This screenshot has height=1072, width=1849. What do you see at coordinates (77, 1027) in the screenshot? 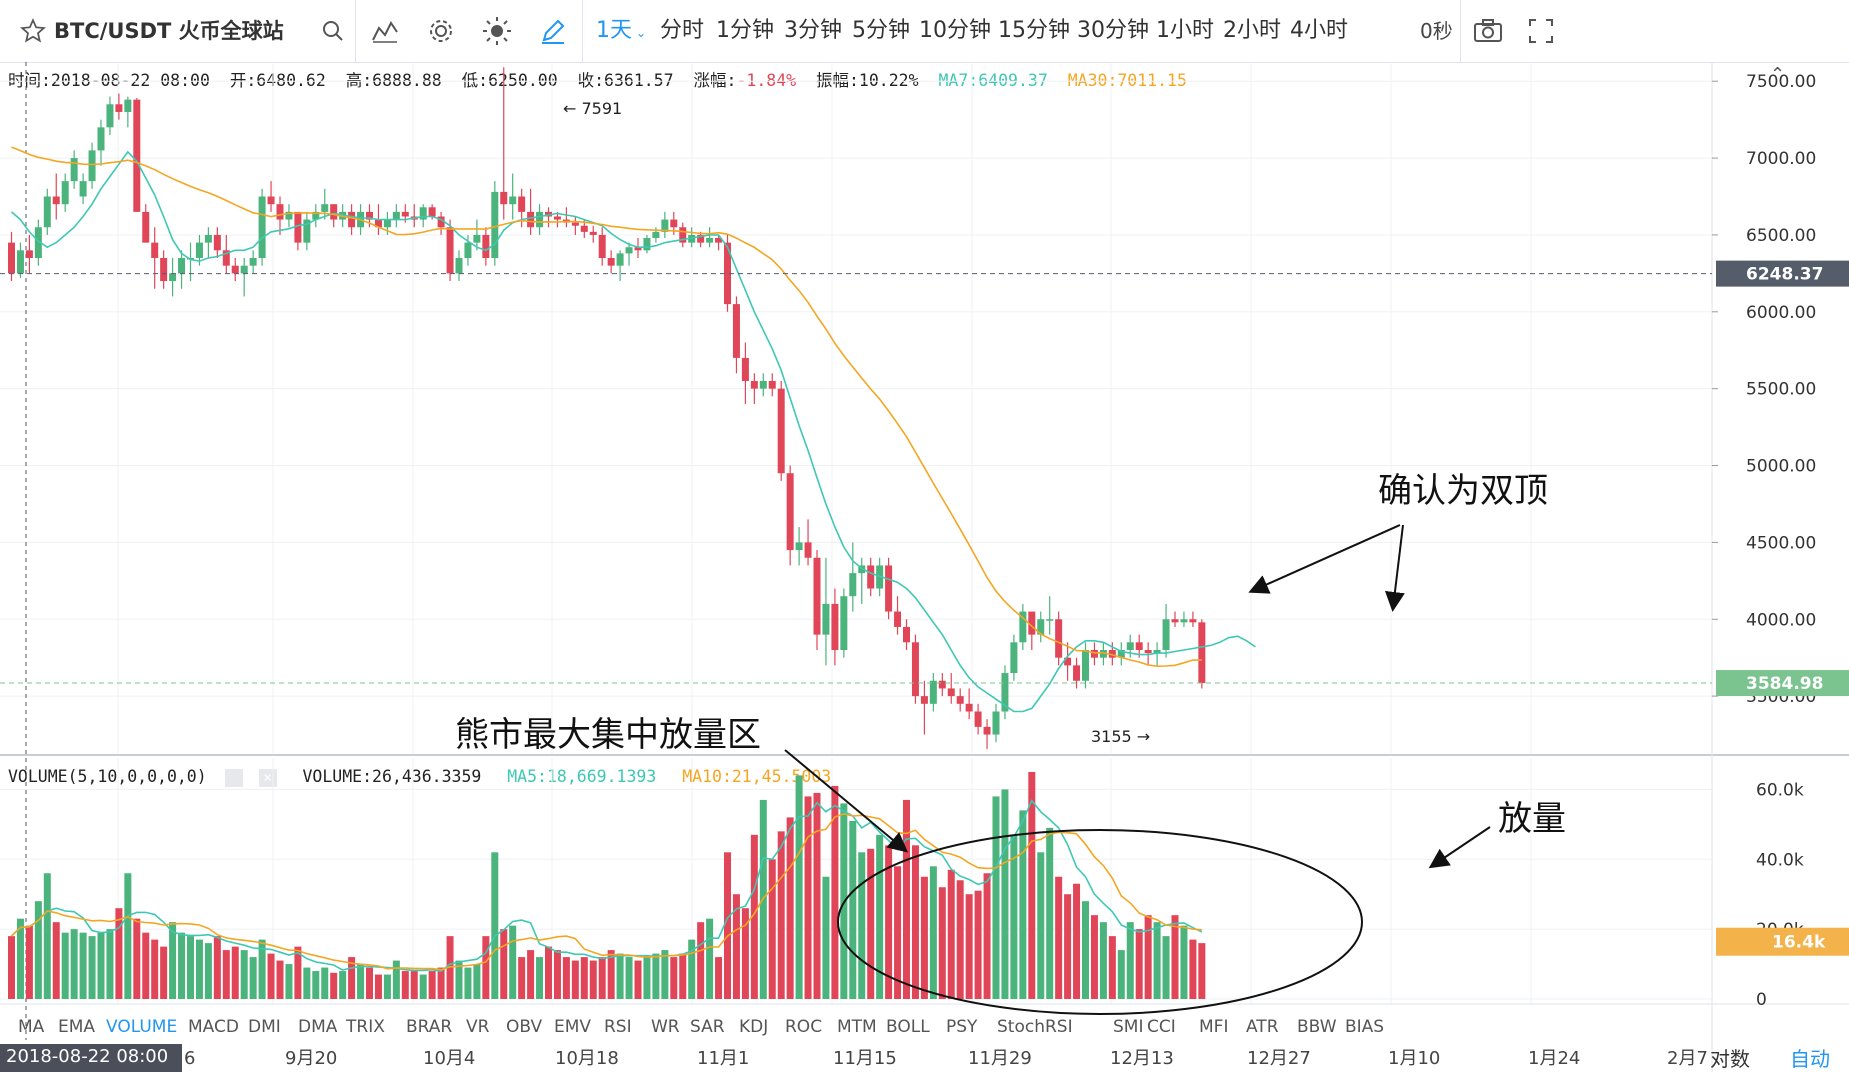
I see `indicator-tab-ema: EMA` at bounding box center [77, 1027].